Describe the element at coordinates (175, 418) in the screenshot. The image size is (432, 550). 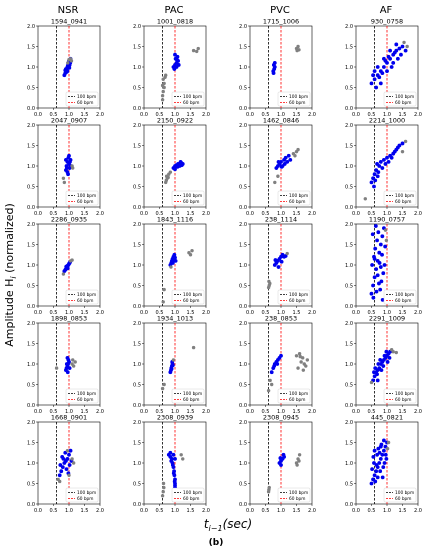
I see `panel-title: 2308_0939` at that location.